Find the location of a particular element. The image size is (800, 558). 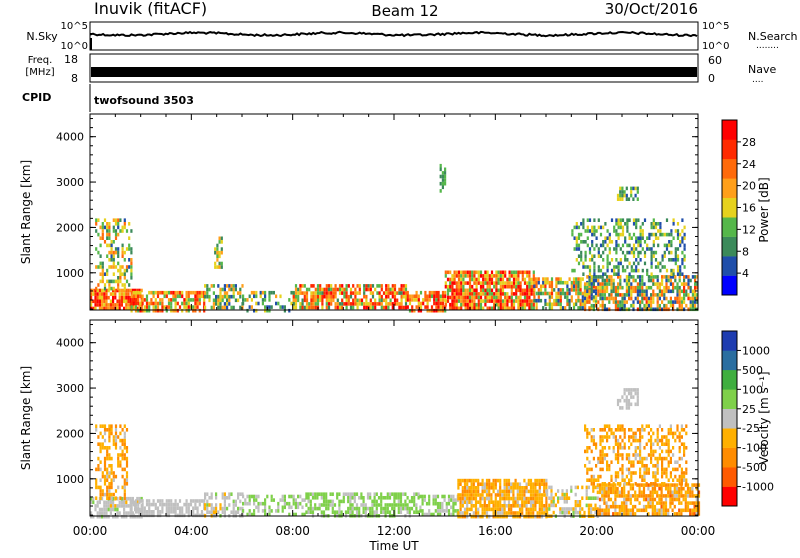

time-tick-label: 00:00 is located at coordinates (90, 531).